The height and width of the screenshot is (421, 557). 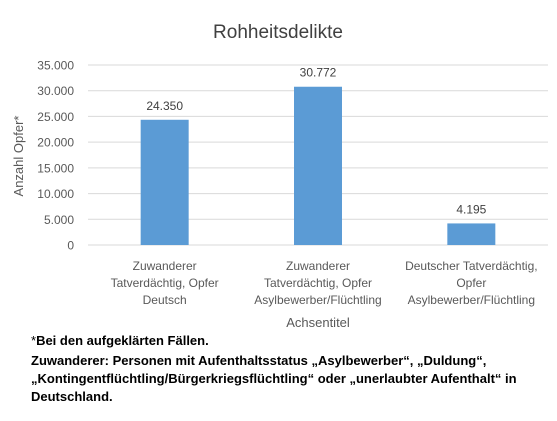 I want to click on data-label: 30.772, so click(x=318, y=73).